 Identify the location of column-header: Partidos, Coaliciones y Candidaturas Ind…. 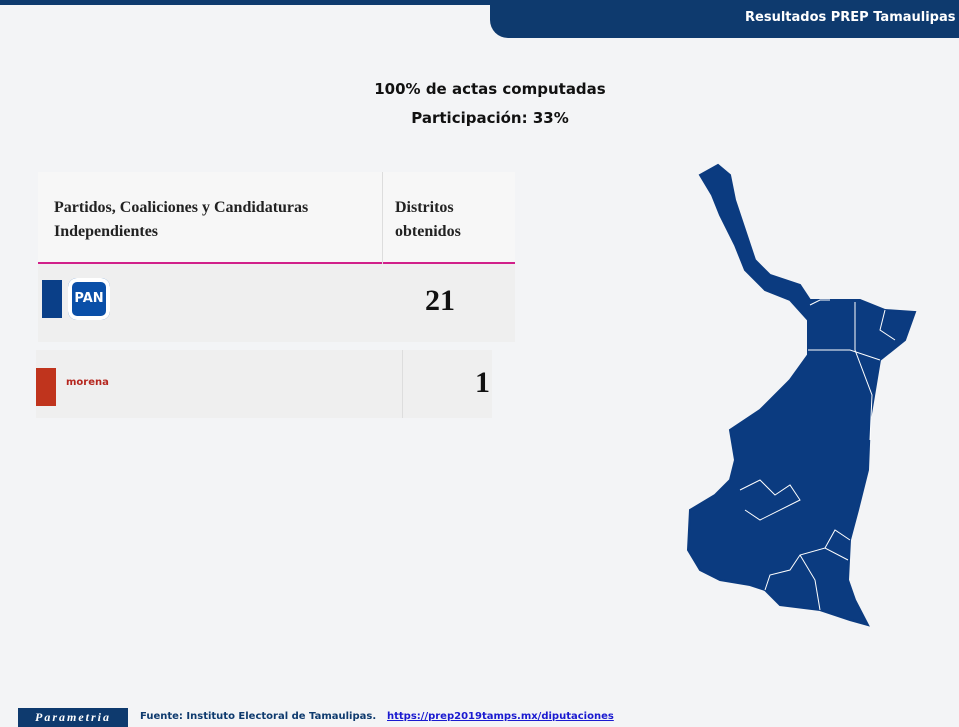
(181, 219).